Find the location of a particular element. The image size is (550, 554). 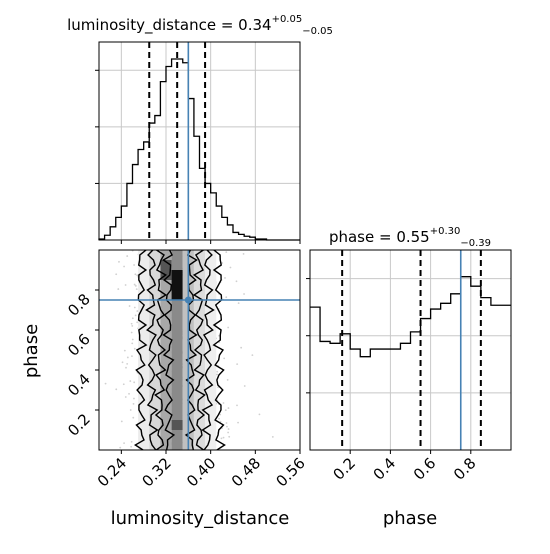

panel-frame is located at coordinates (199, 350).